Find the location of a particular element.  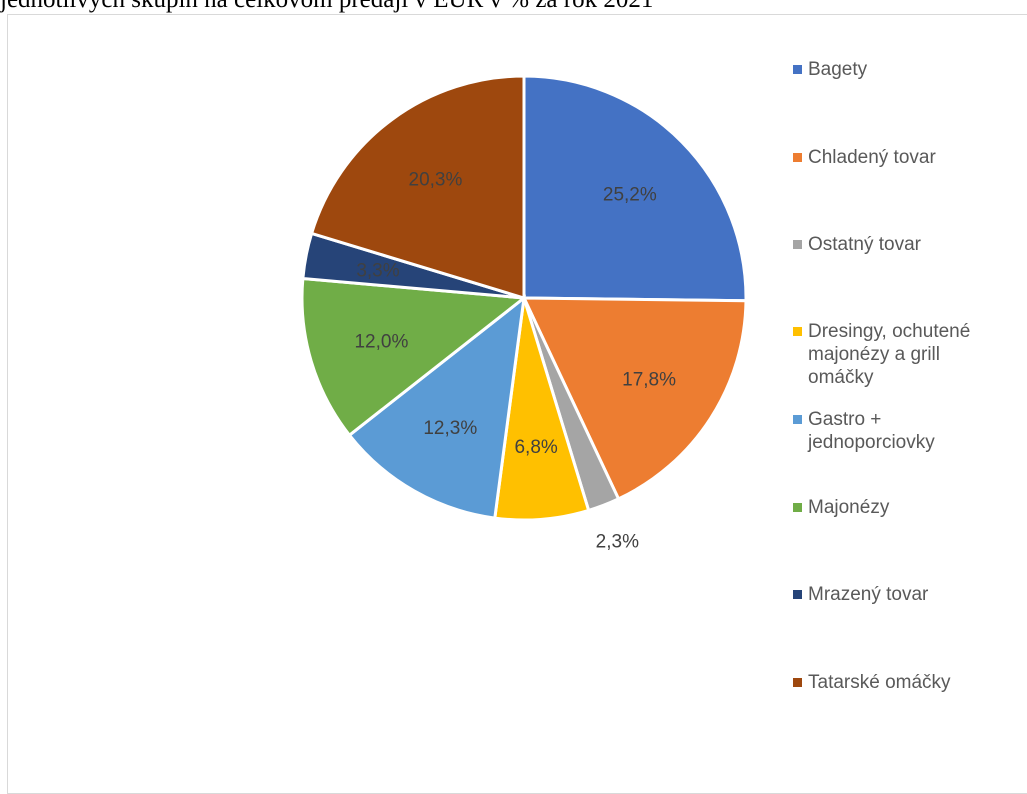

data-label-mrazeny-tovar: 3,3% is located at coordinates (377, 271).